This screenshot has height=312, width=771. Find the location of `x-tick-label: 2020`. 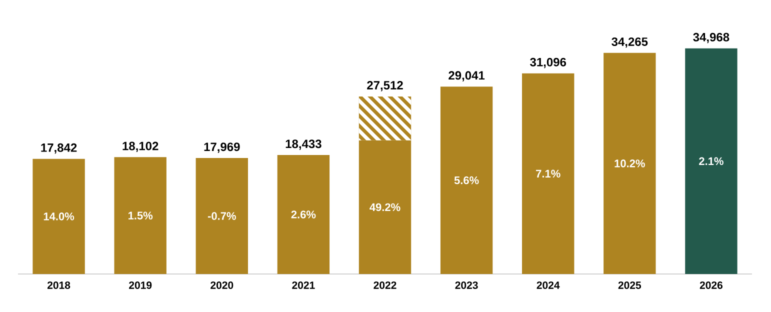

x-tick-label: 2020 is located at coordinates (222, 285).